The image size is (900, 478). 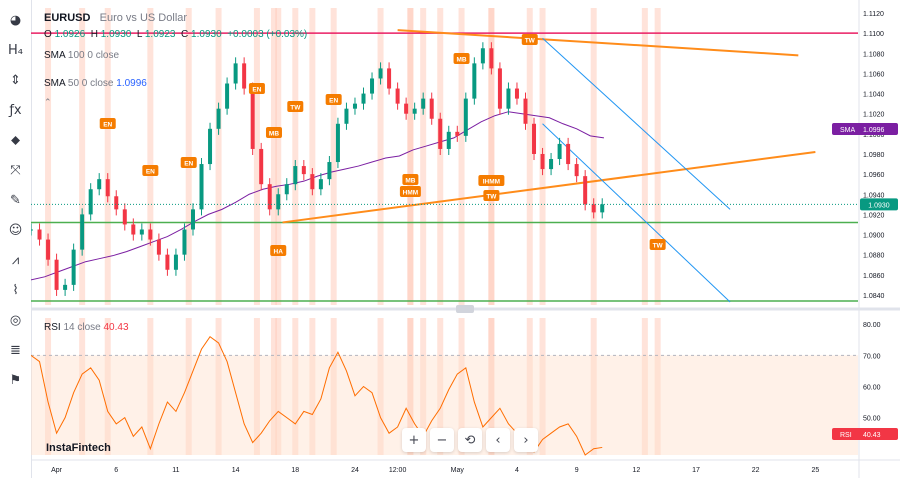 I want to click on ruler-icon: ⌇, so click(x=15, y=290).